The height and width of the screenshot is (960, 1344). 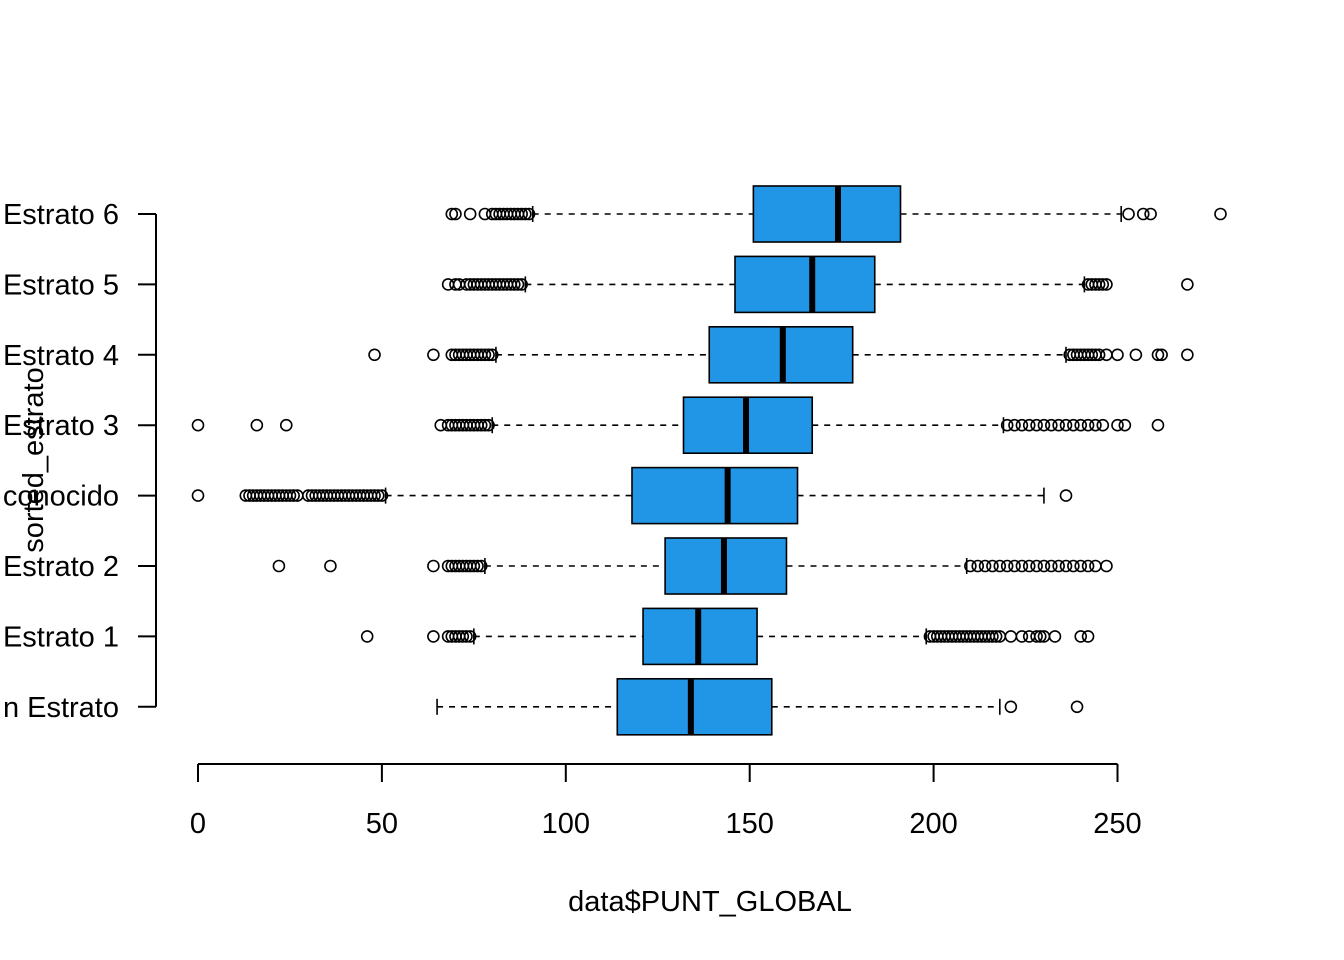 I want to click on x-tick-label: 100, so click(x=566, y=824).